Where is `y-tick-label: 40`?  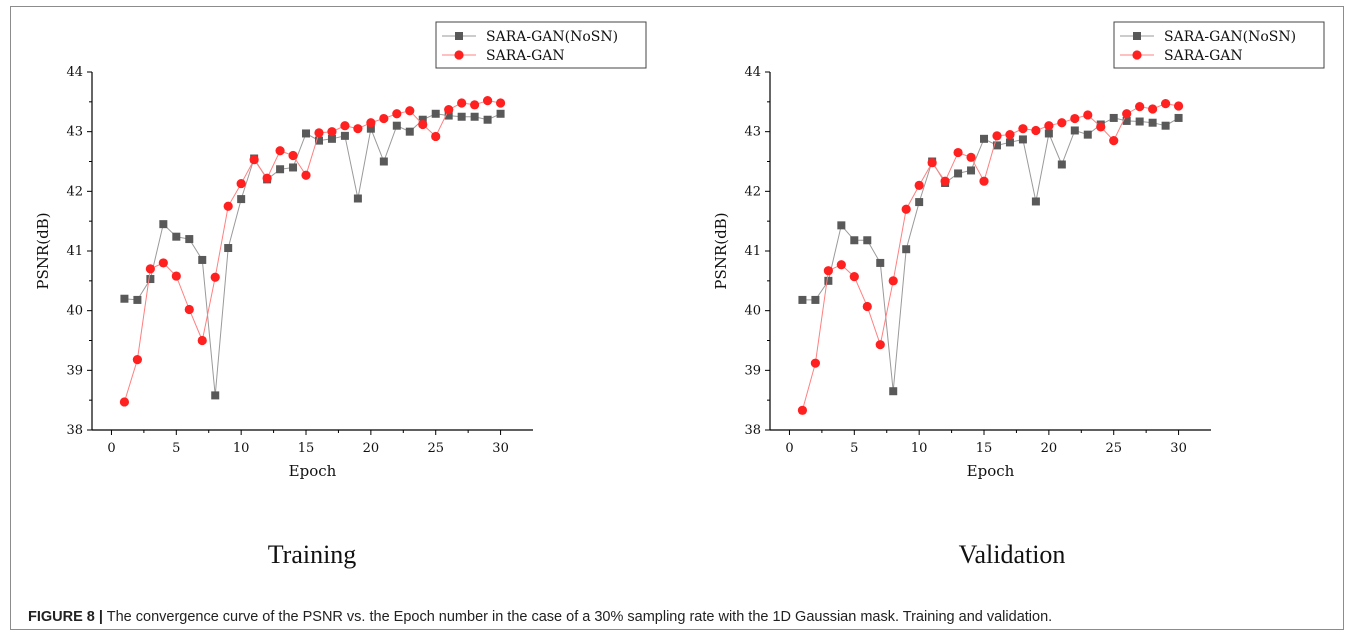
y-tick-label: 40 is located at coordinates (752, 311).